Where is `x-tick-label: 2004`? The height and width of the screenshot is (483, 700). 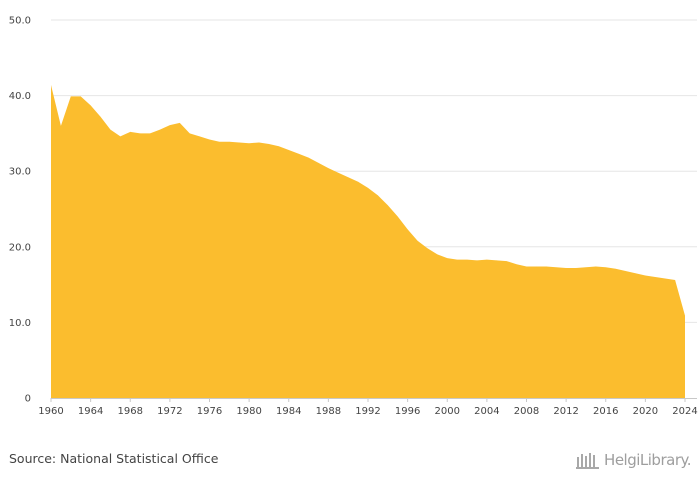 x-tick-label: 2004 is located at coordinates (486, 411).